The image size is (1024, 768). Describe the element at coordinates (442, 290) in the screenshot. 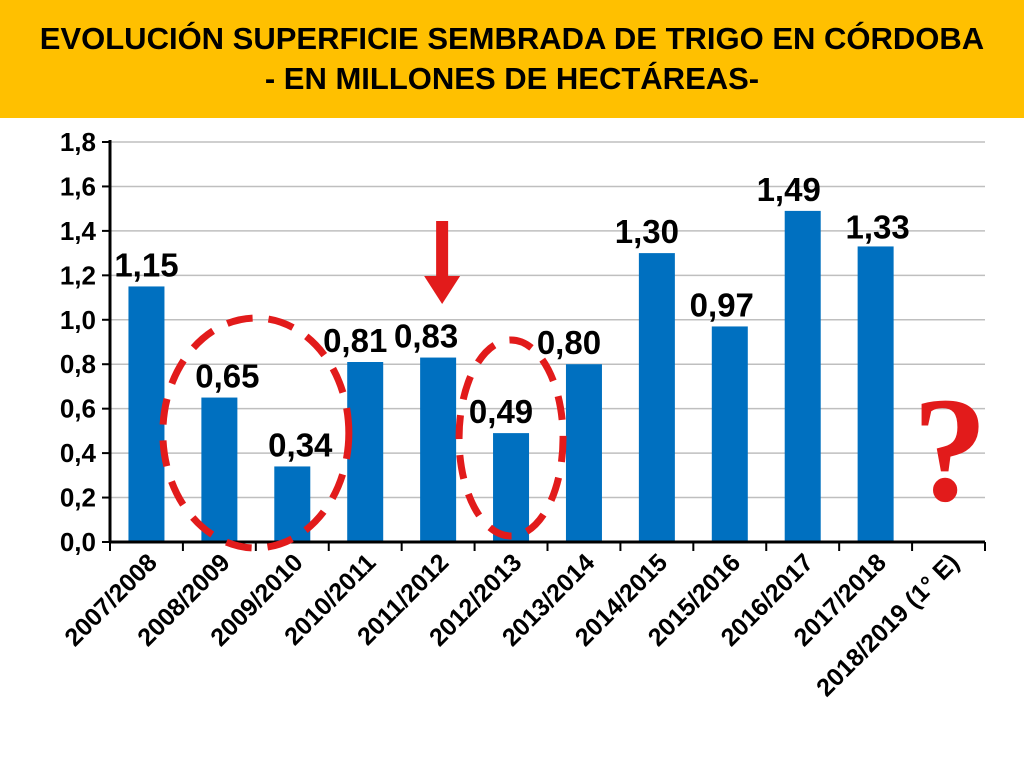

I see `down-arrow-icon` at that location.